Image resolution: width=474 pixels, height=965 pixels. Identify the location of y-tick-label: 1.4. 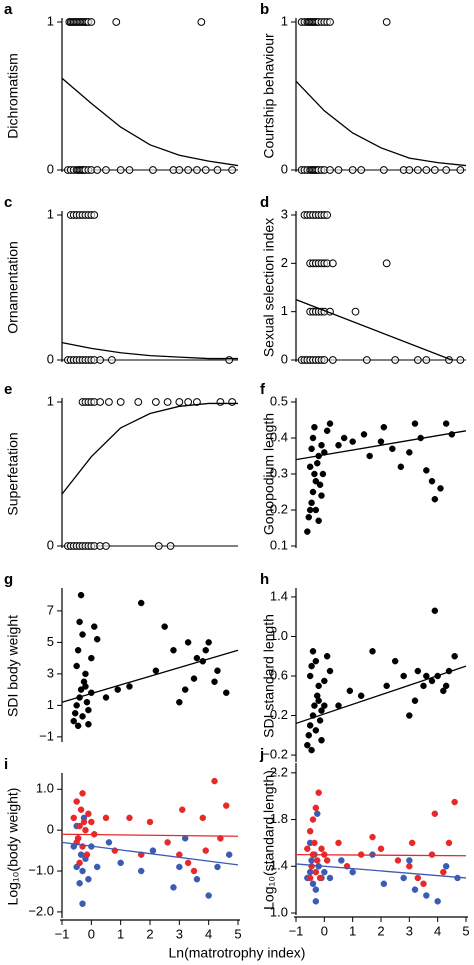
(279, 865).